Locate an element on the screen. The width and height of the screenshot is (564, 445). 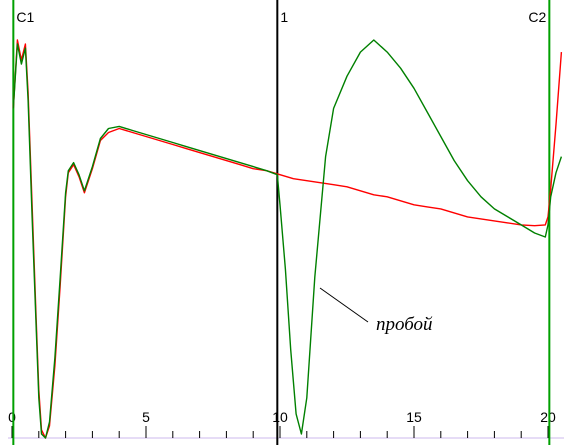
annotation-text: пробой is located at coordinates (404, 324).